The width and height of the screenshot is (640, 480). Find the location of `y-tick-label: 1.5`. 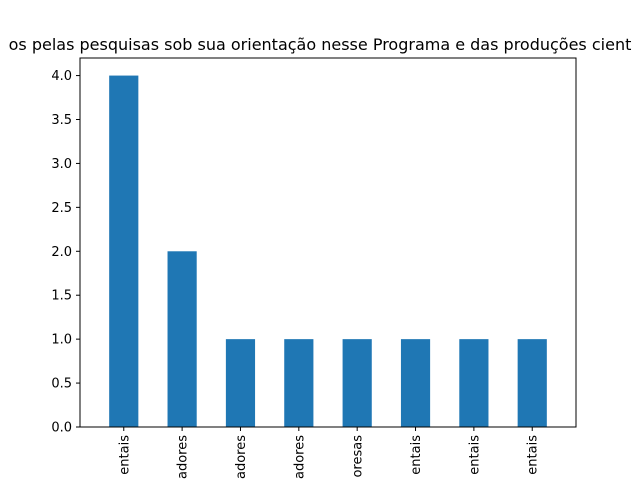

y-tick-label: 1.5 is located at coordinates (61, 296).